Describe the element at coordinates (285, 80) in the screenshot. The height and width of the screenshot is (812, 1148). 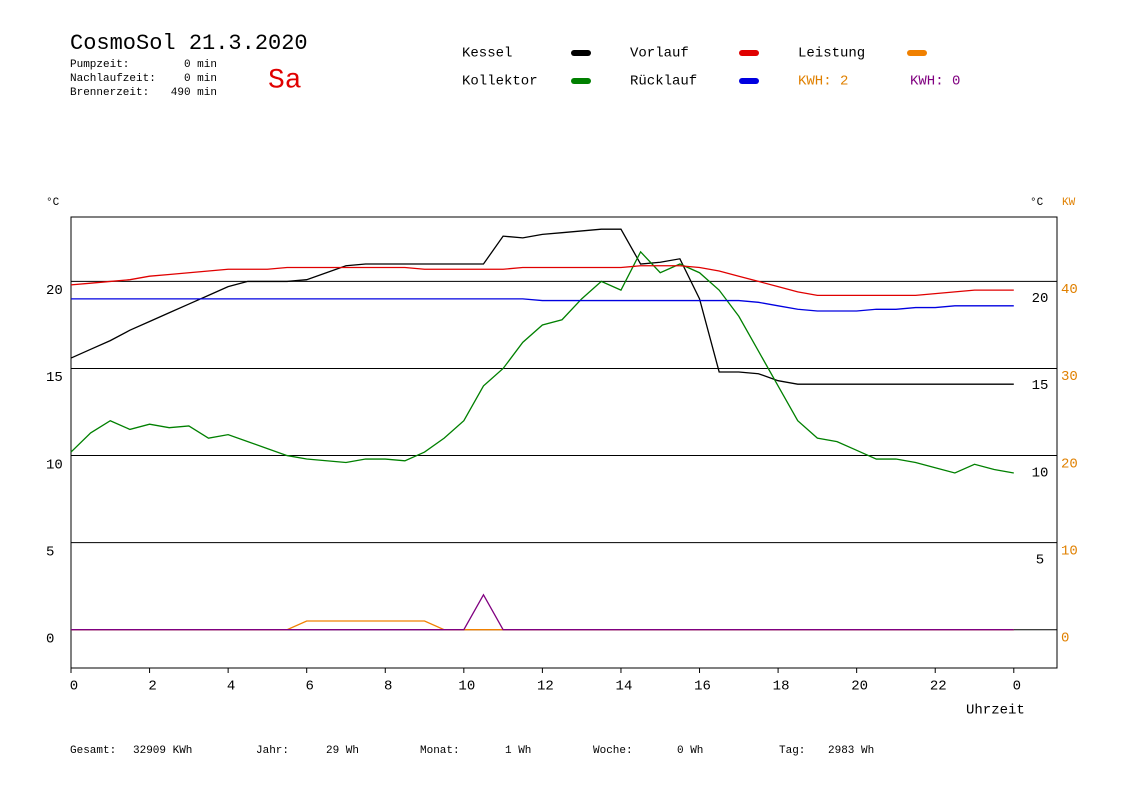
I see `day: Sa` at that location.